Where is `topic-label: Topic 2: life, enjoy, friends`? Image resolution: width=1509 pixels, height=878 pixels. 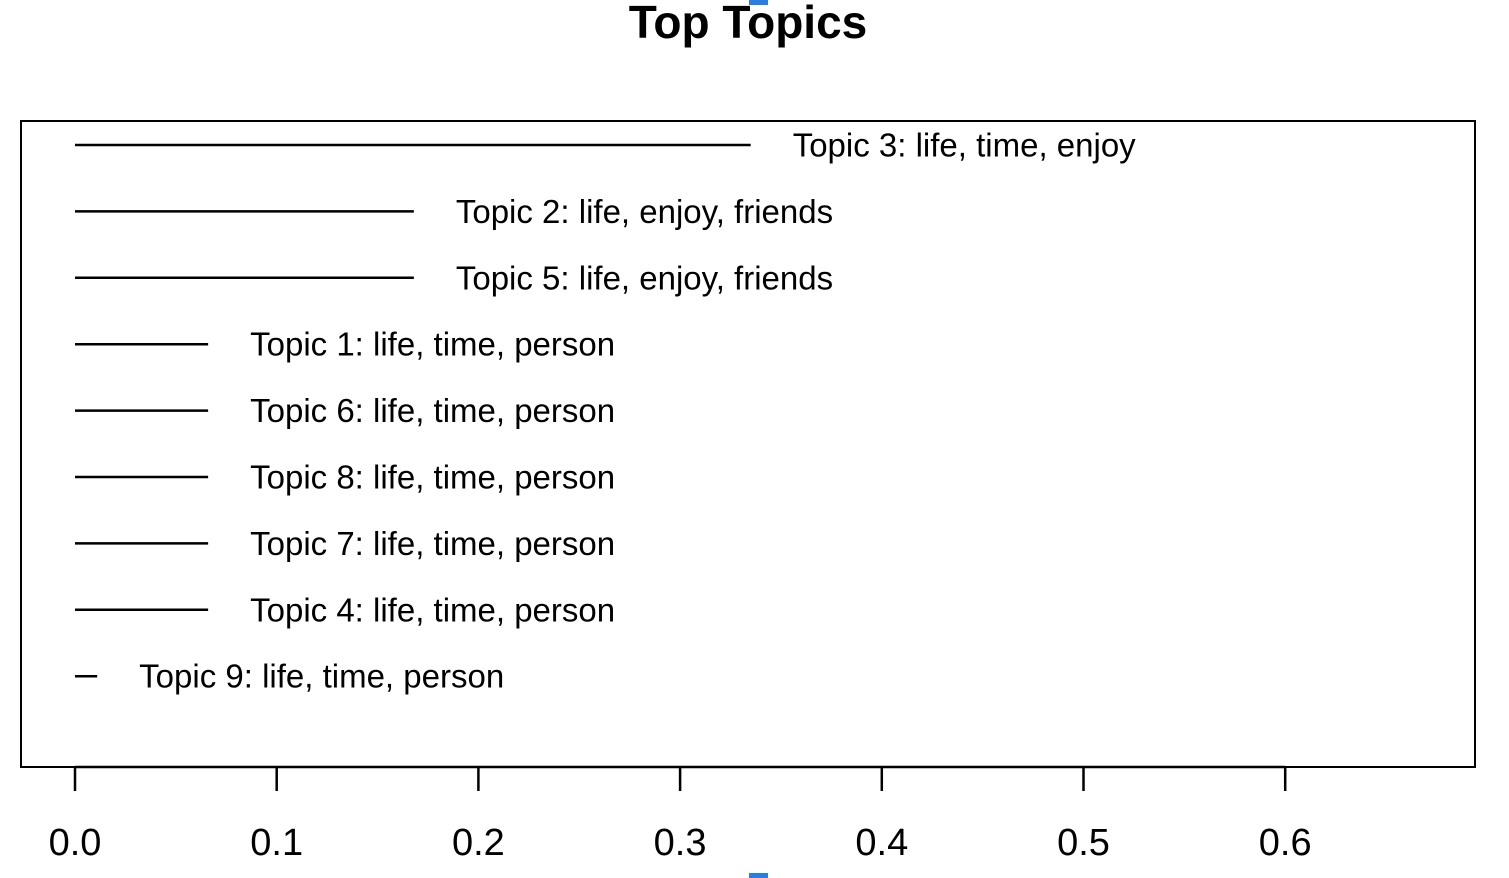
topic-label: Topic 2: life, enjoy, friends is located at coordinates (644, 211).